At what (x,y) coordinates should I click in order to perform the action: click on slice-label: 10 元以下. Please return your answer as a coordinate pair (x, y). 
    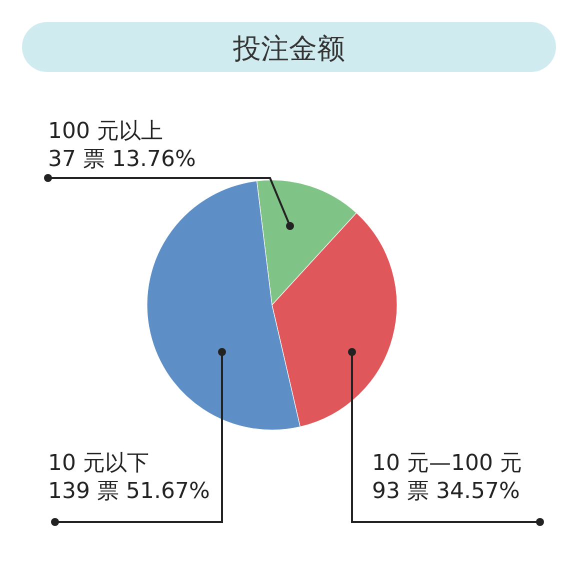
    Looking at the image, I should click on (98, 463).